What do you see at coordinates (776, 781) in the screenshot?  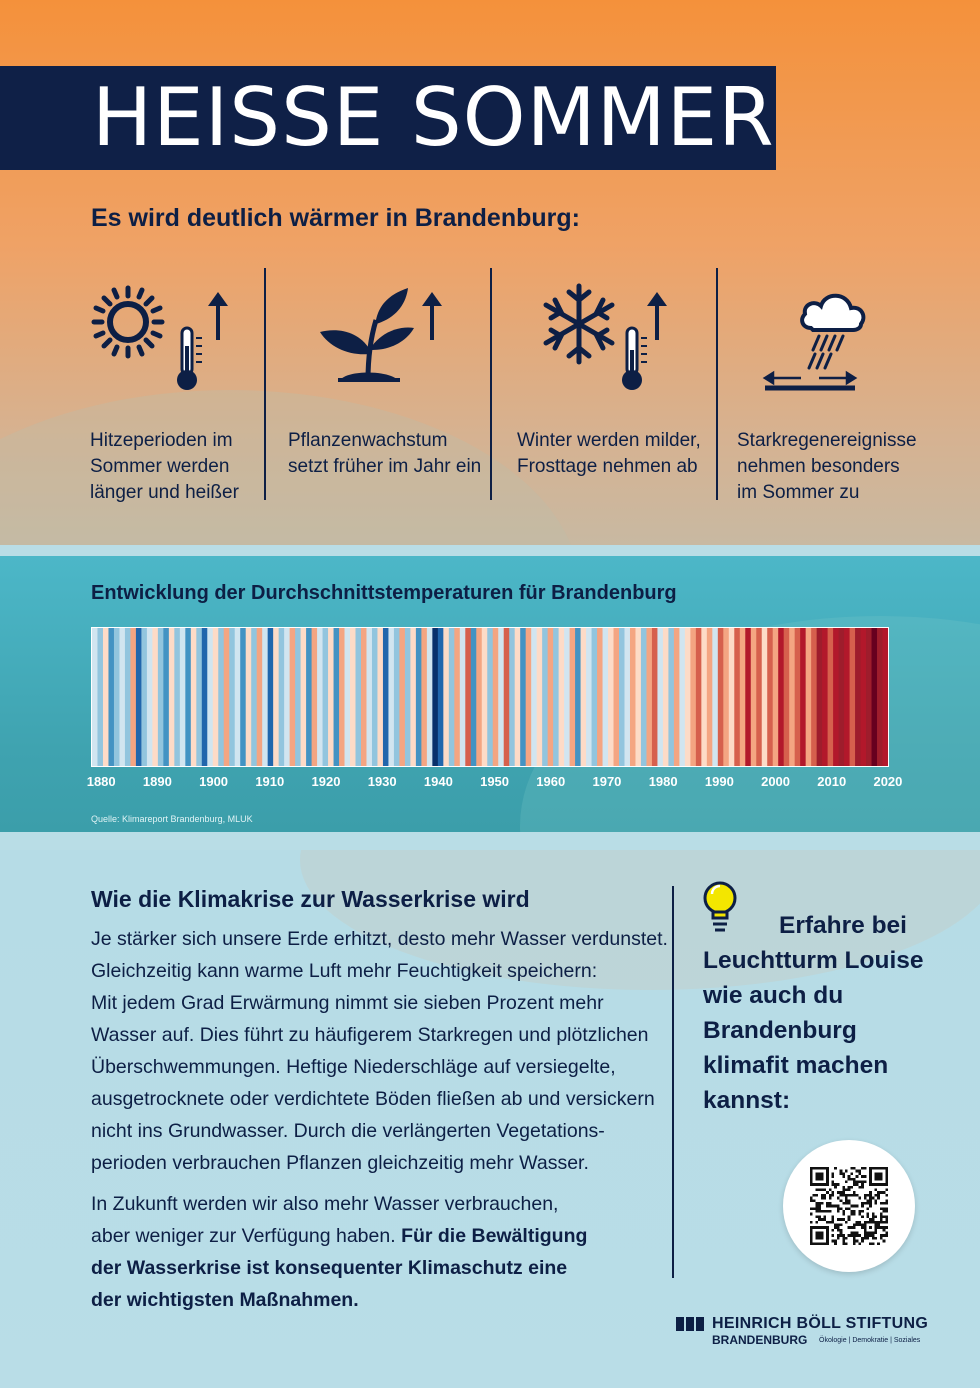 I see `year-tick-label: 2000` at bounding box center [776, 781].